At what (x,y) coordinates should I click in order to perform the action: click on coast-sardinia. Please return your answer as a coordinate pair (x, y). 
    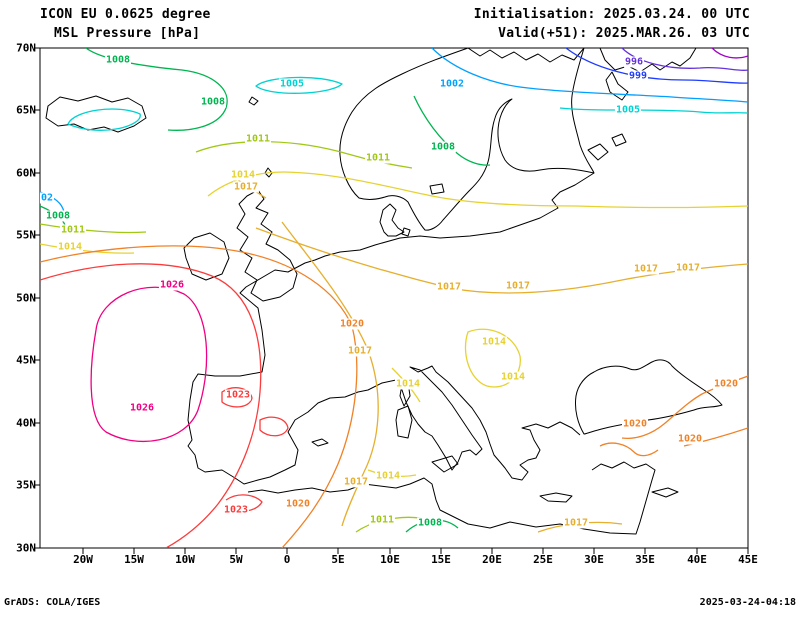
    Looking at the image, I should click on (404, 422).